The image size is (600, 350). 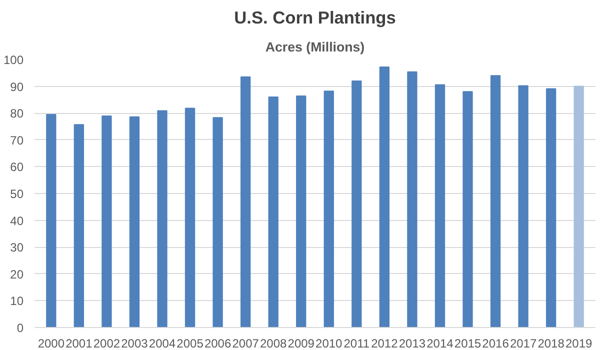 I want to click on y-tick-label: 80, so click(x=17, y=113).